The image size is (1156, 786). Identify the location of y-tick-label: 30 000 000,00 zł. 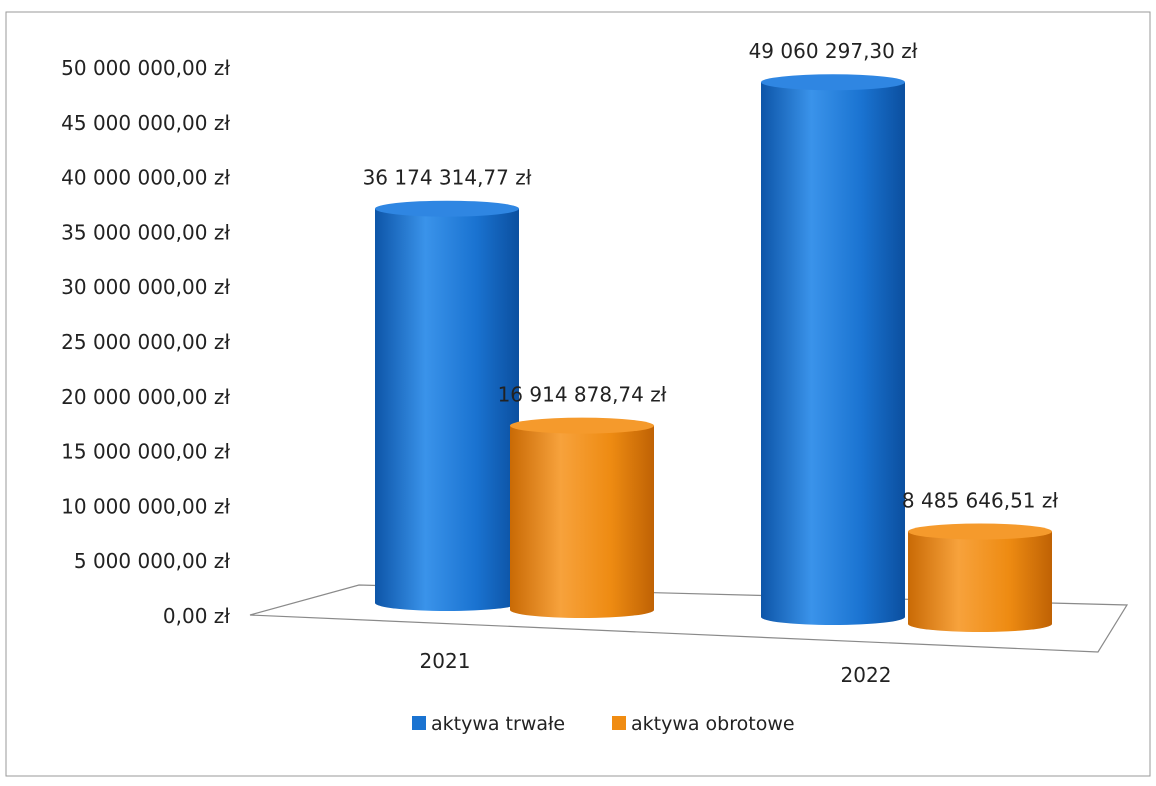
(145, 287).